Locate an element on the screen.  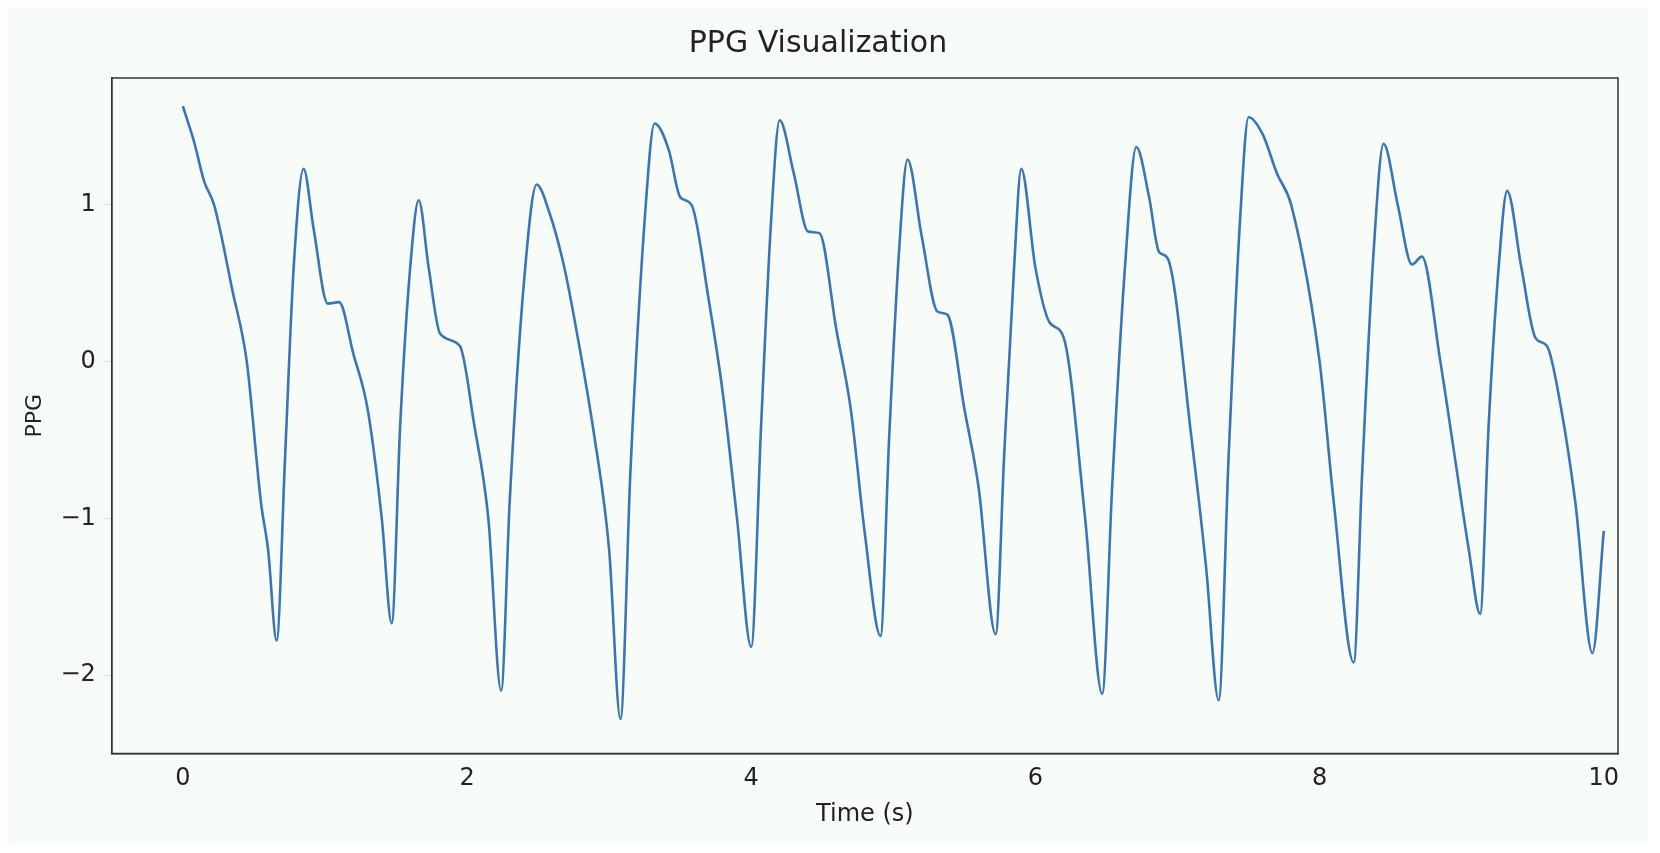
x-tick-label: 4 is located at coordinates (751, 777).